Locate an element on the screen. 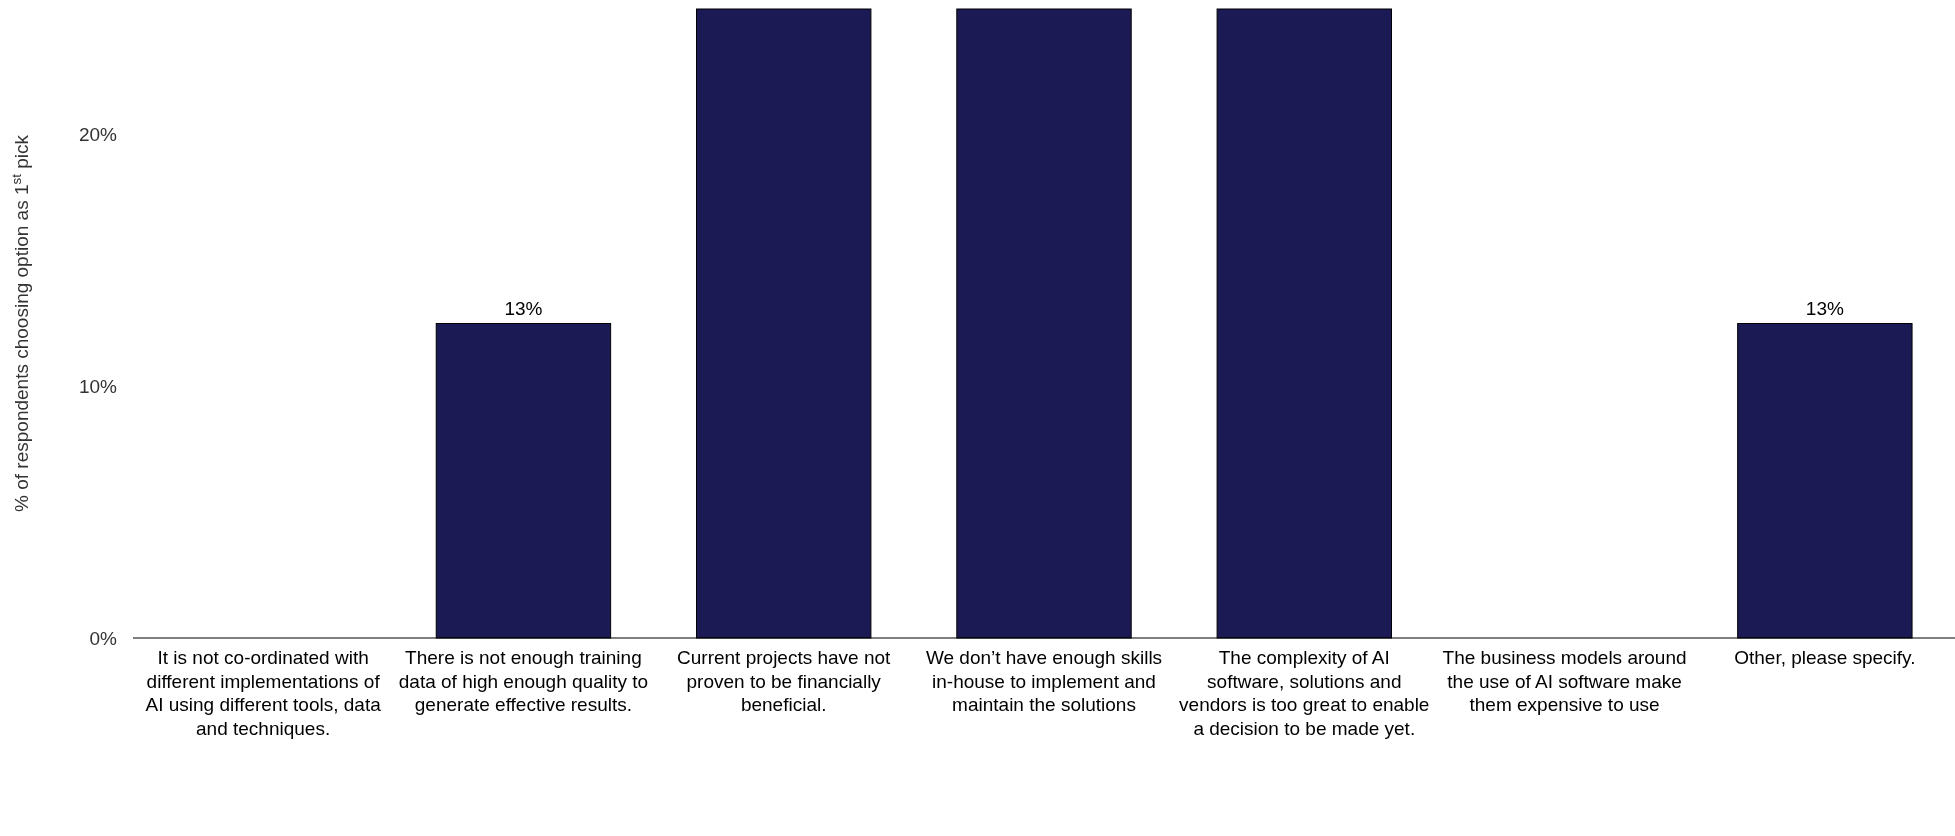 This screenshot has height=836, width=1955. y-tick-label: 0% is located at coordinates (103, 638).